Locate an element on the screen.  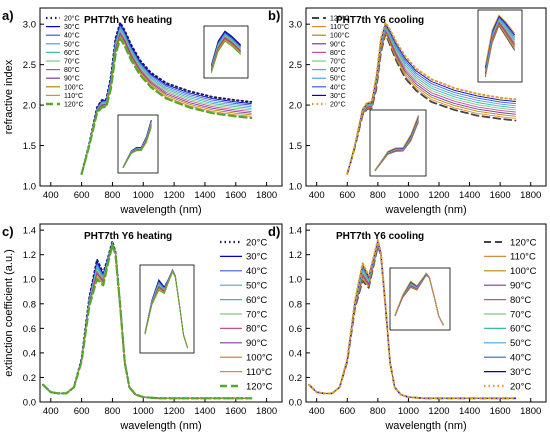
y-tick-label: 2.0 is located at coordinates (295, 106).